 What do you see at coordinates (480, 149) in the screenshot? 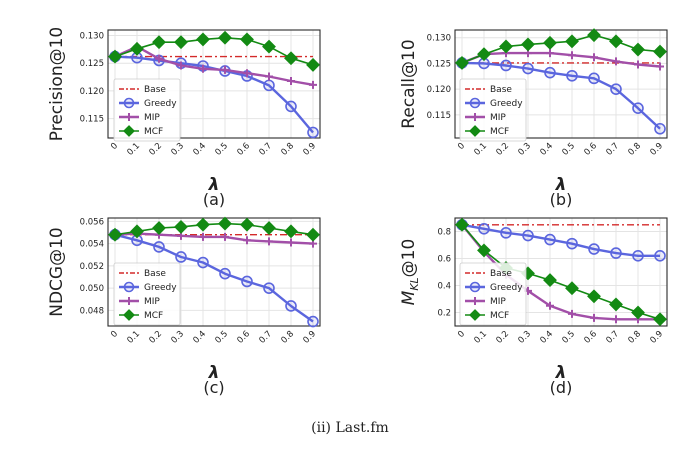
I see `x-tick-label: 0.1` at bounding box center [480, 149].